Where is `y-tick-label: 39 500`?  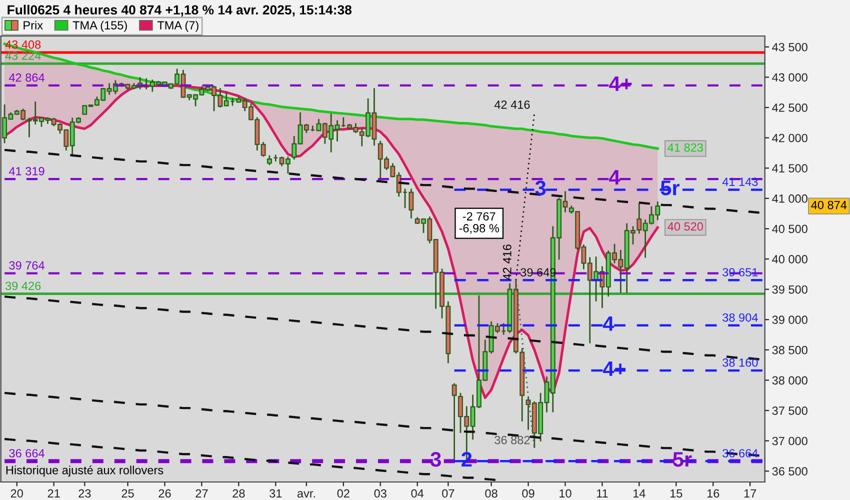 y-tick-label: 39 500 is located at coordinates (790, 289).